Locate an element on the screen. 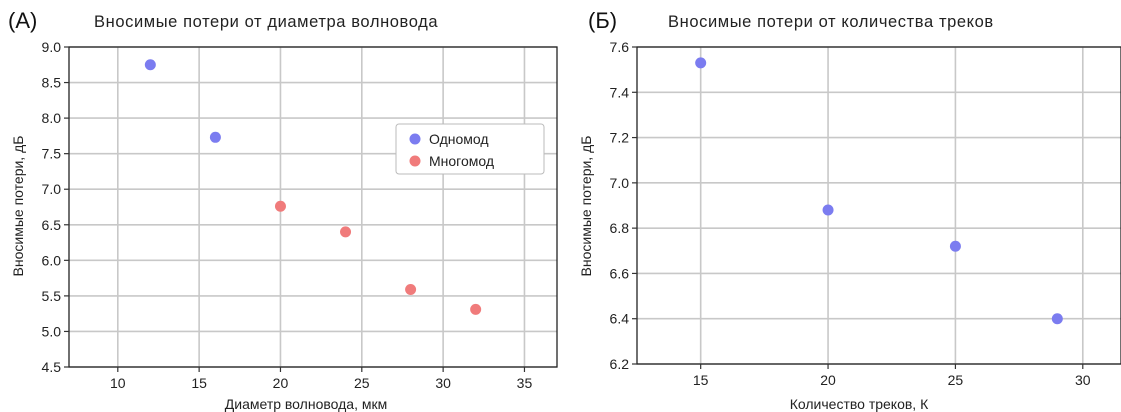 This screenshot has height=412, width=1121. panel-a-x-ticks: 10 15 20 25 30 35 is located at coordinates (321, 379).